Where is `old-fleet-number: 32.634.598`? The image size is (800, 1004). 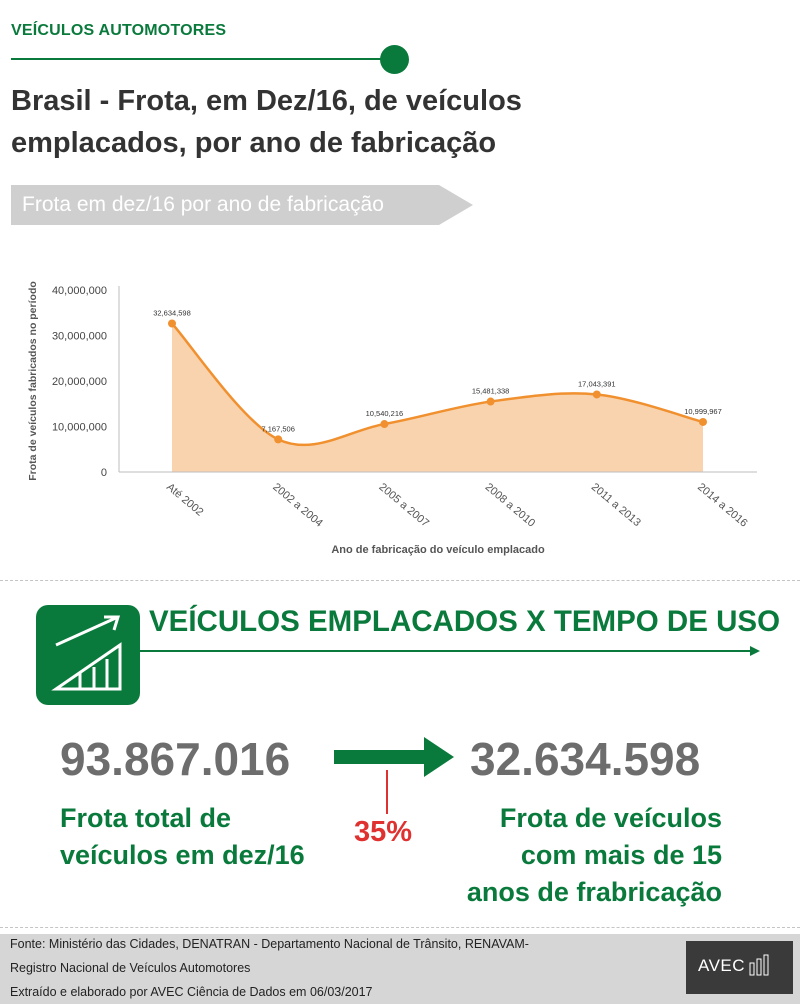 old-fleet-number: 32.634.598 is located at coordinates (585, 759).